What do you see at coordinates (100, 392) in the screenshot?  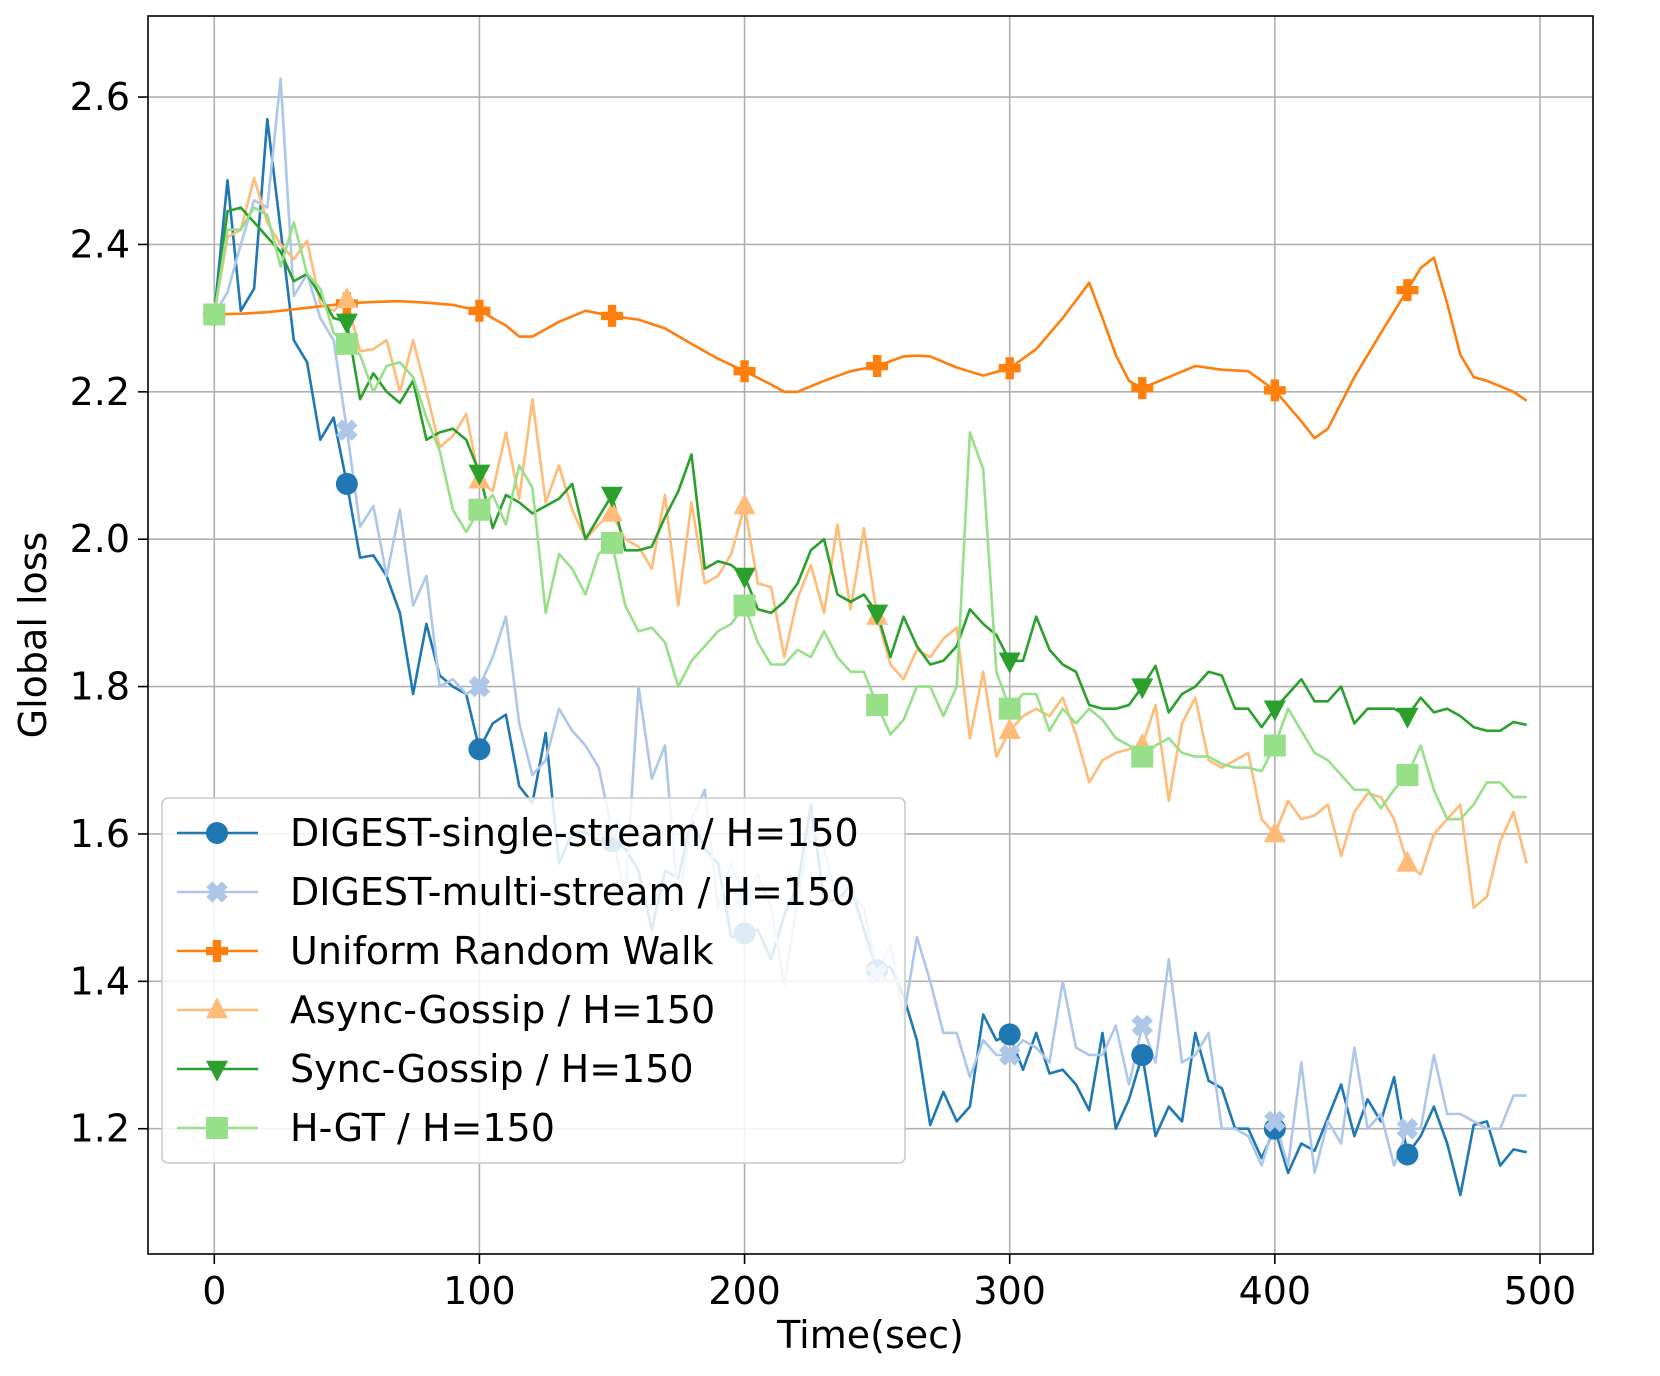 I see `y-tick-label: 2.2` at bounding box center [100, 392].